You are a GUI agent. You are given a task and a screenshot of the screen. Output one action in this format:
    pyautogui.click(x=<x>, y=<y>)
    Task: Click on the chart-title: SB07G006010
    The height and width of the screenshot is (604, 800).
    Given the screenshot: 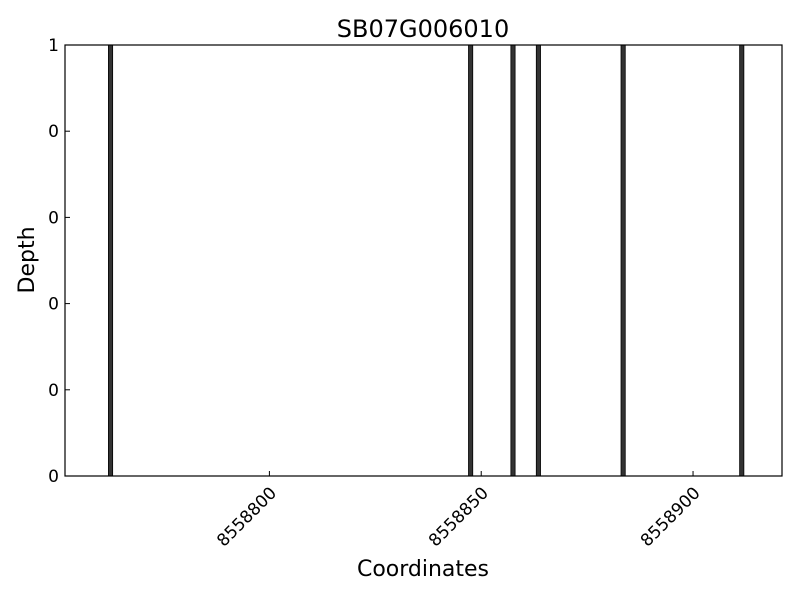 What is the action you would take?
    pyautogui.click(x=423, y=29)
    